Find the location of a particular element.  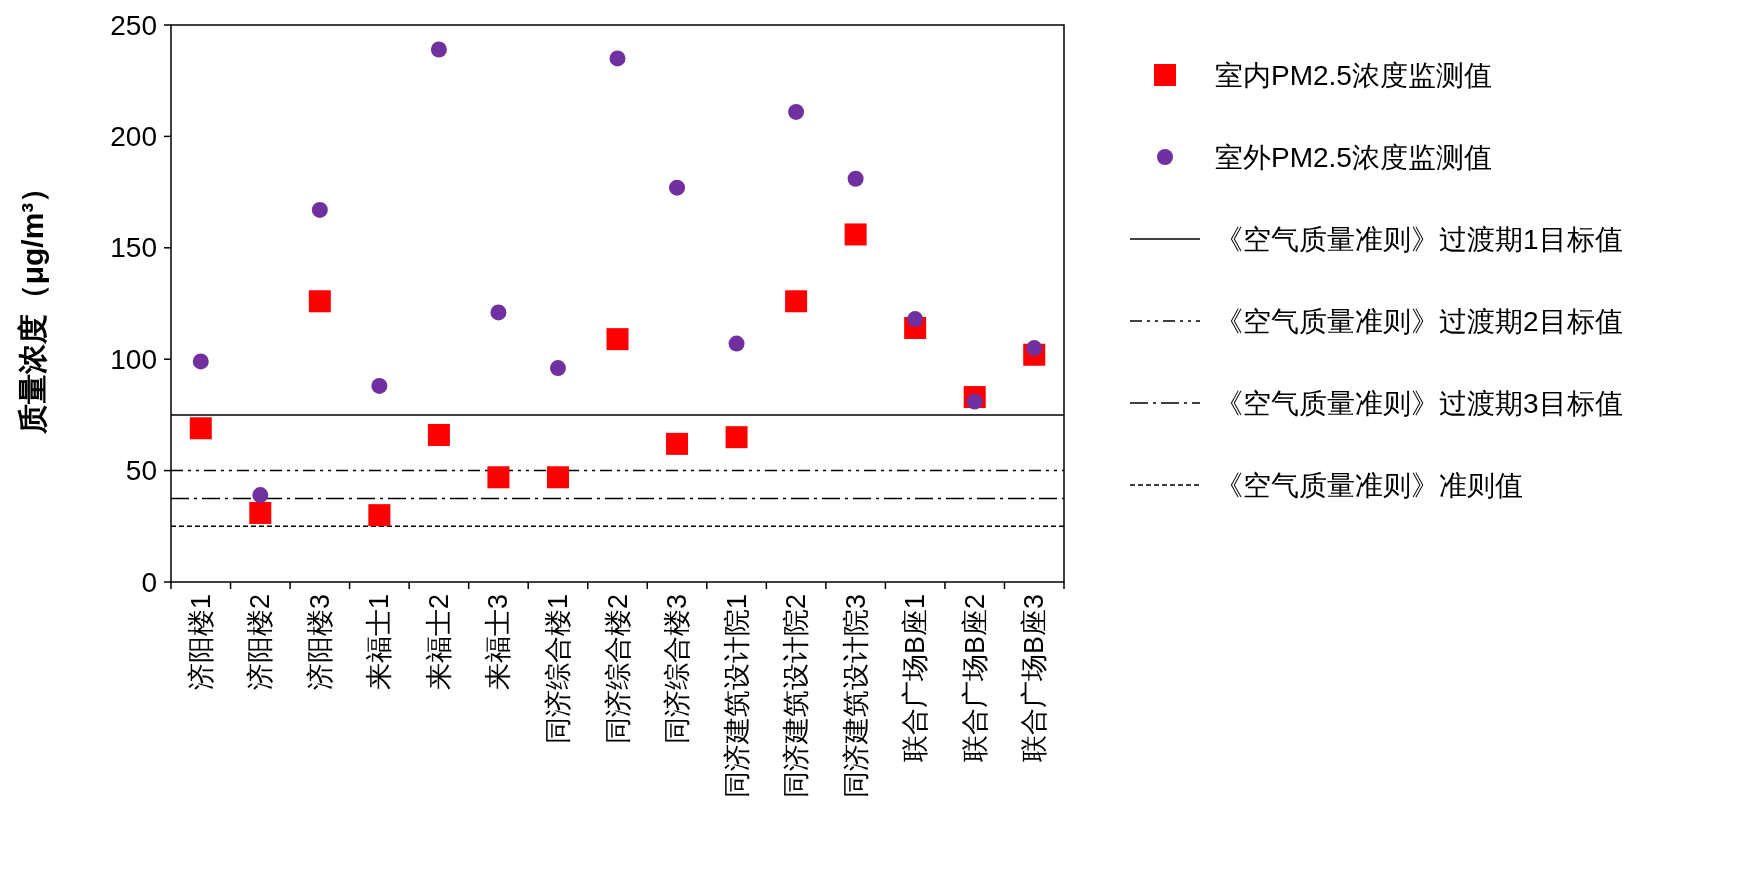

y-axis-title: 质量浓度（μg/m³） is located at coordinates (32, 304).